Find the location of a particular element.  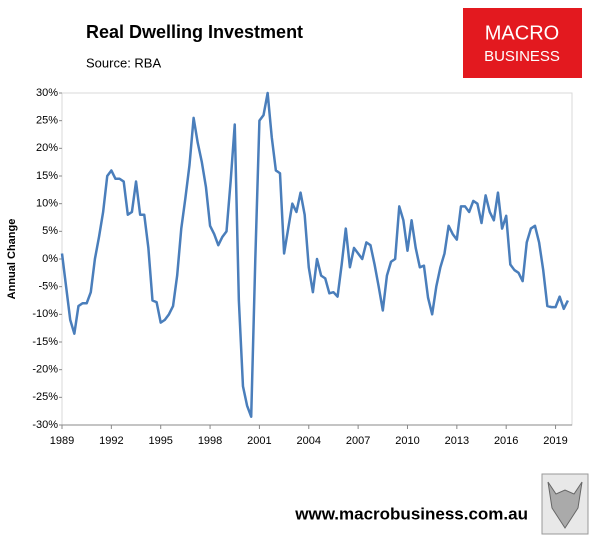

x-tick-label: 2001 is located at coordinates (259, 441).